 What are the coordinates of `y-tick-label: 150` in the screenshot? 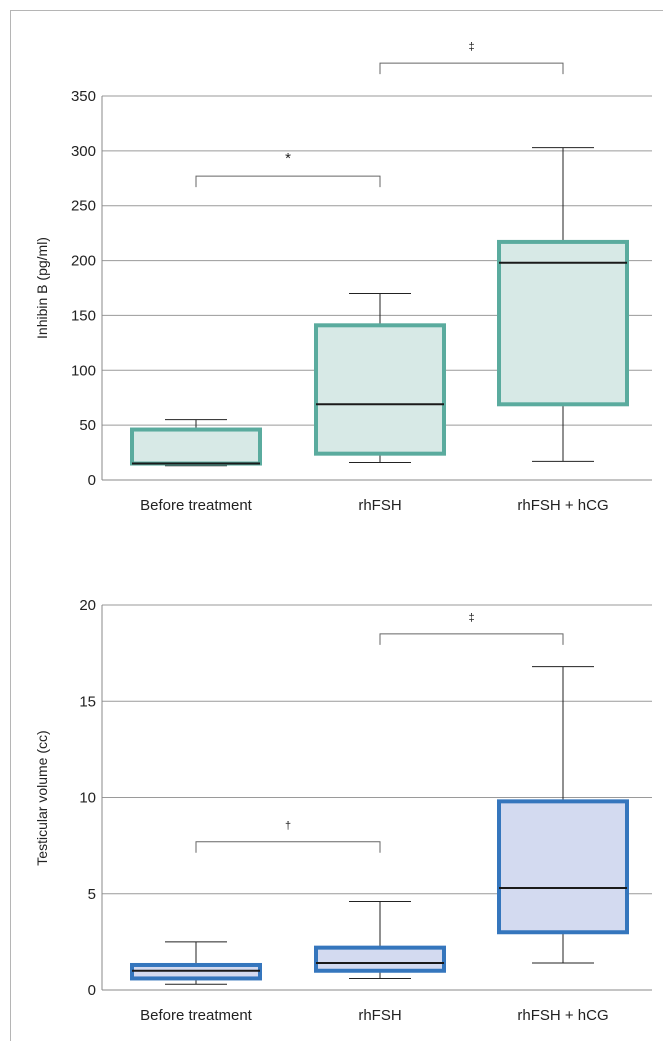 It's located at (83, 315).